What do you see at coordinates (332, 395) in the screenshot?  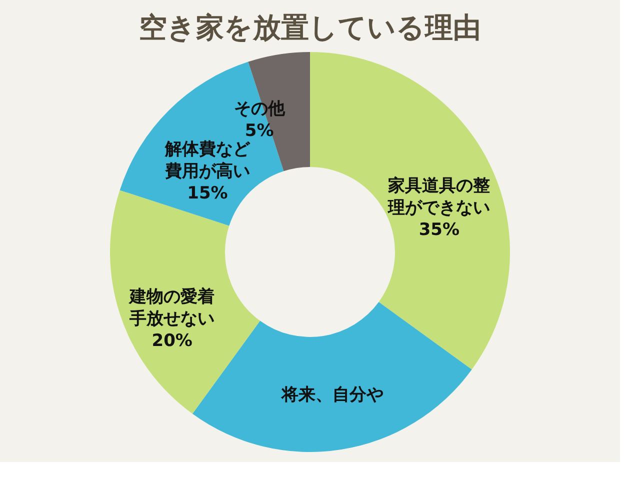 I see `slice-label: 将来、自分や` at bounding box center [332, 395].